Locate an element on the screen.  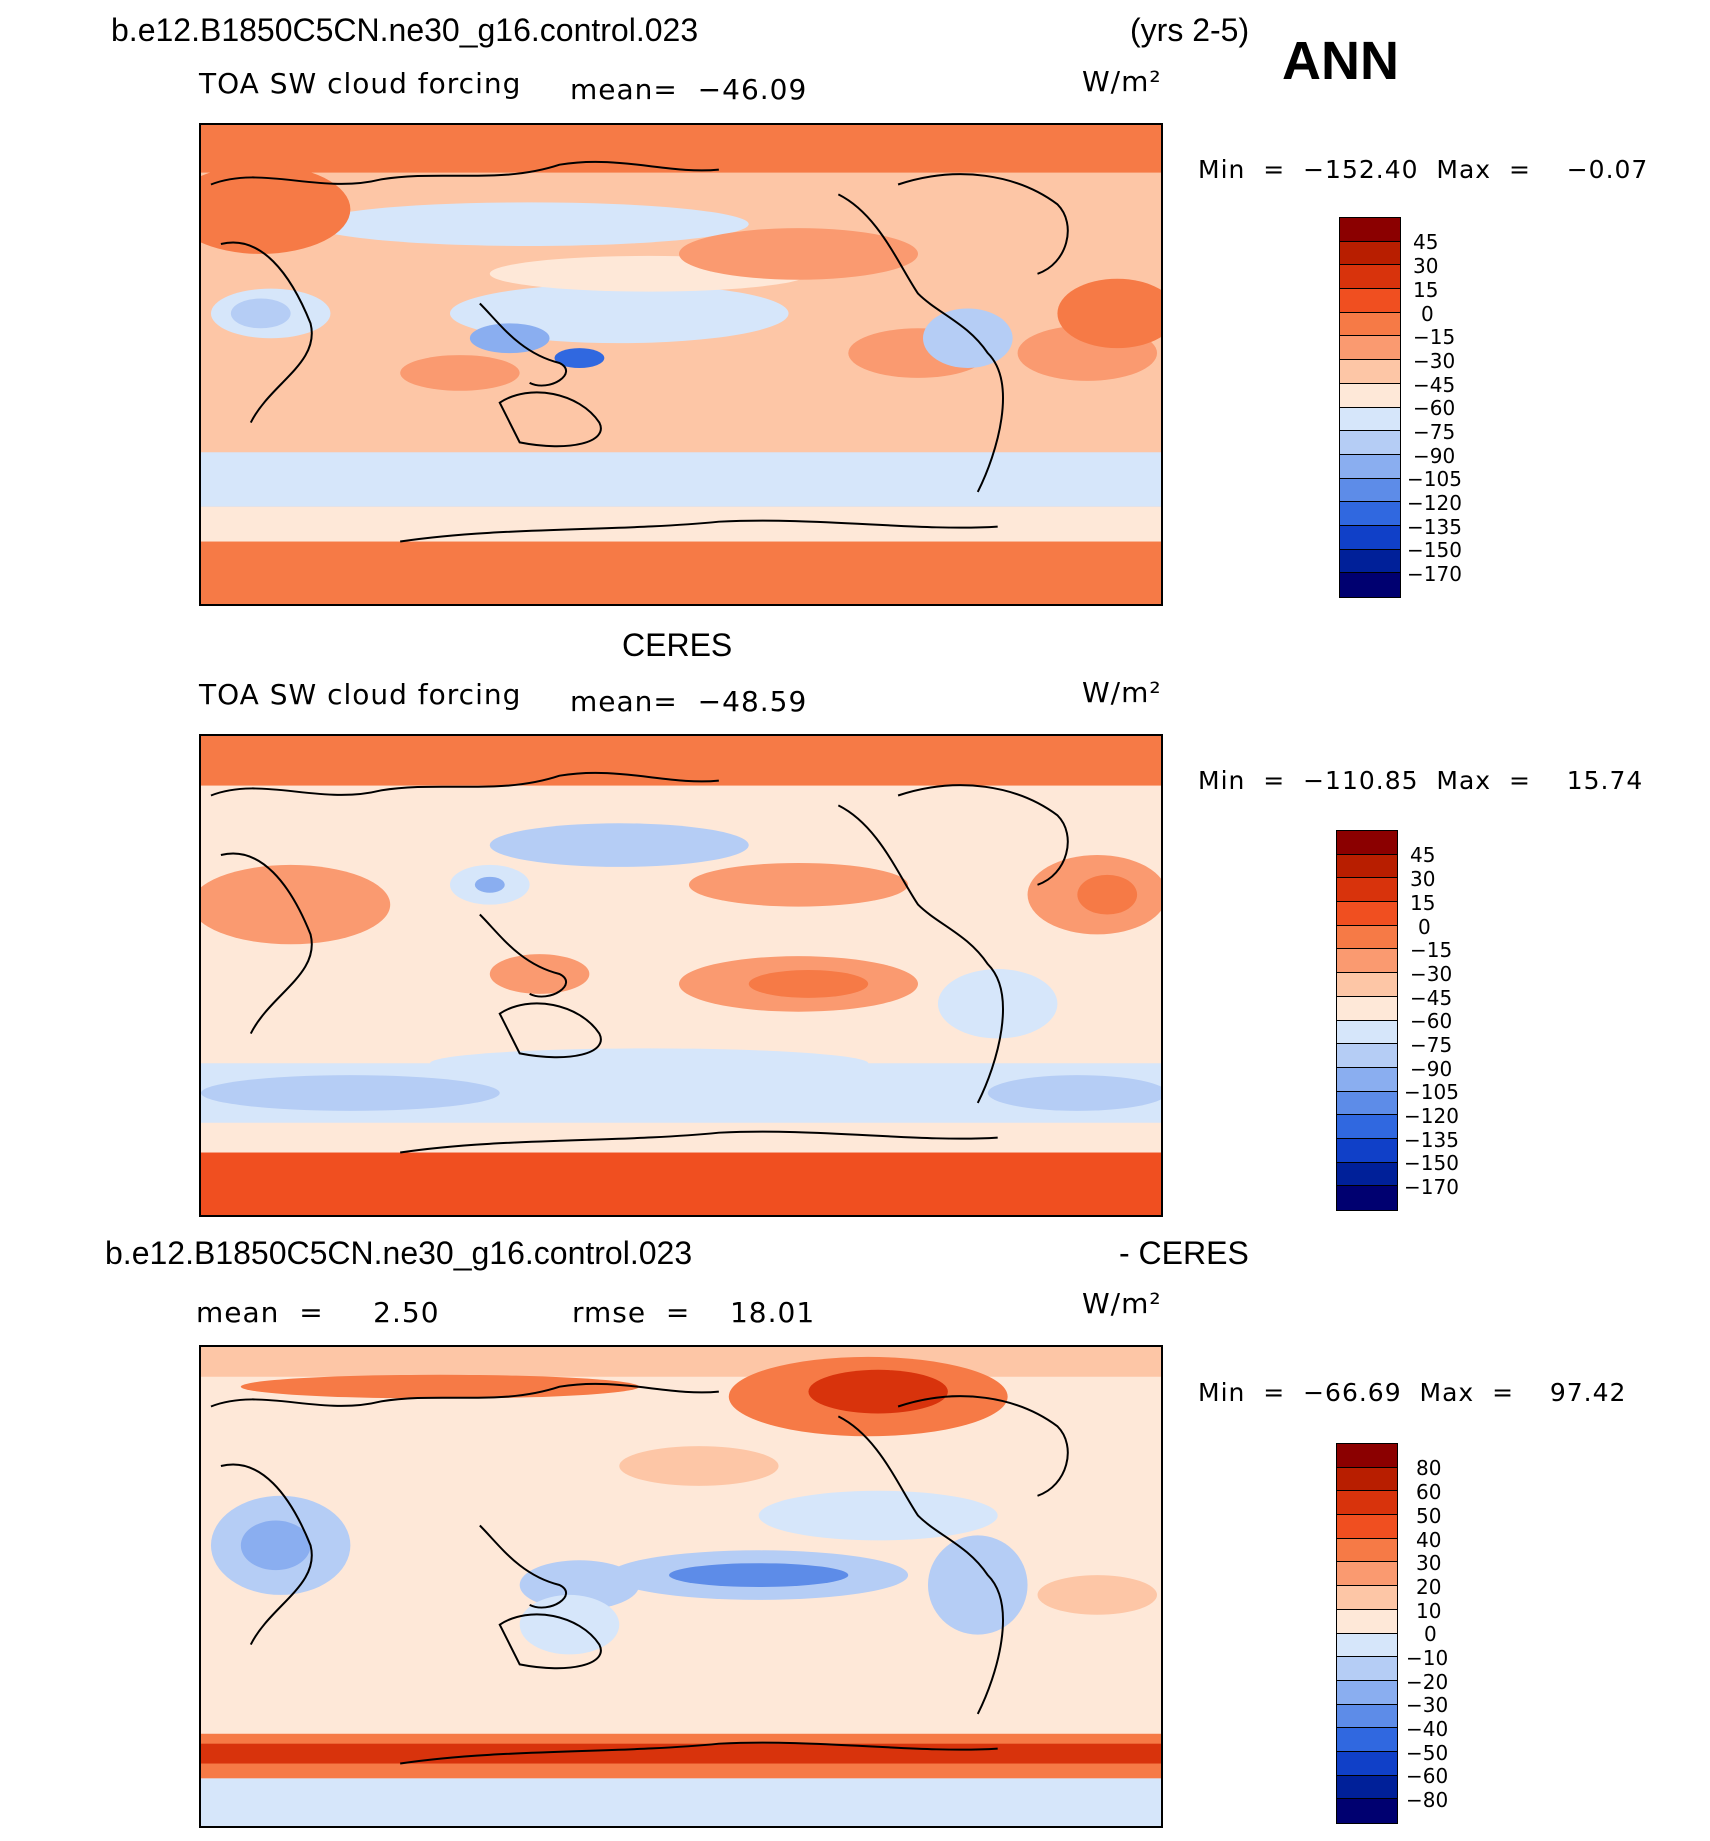
panel1-mean-label: mean= −46.09 is located at coordinates (689, 89).